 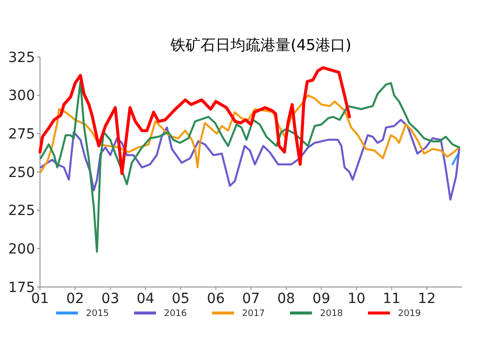 What do you see at coordinates (251, 299) in the screenshot?
I see `x-tick-label: 07` at bounding box center [251, 299].